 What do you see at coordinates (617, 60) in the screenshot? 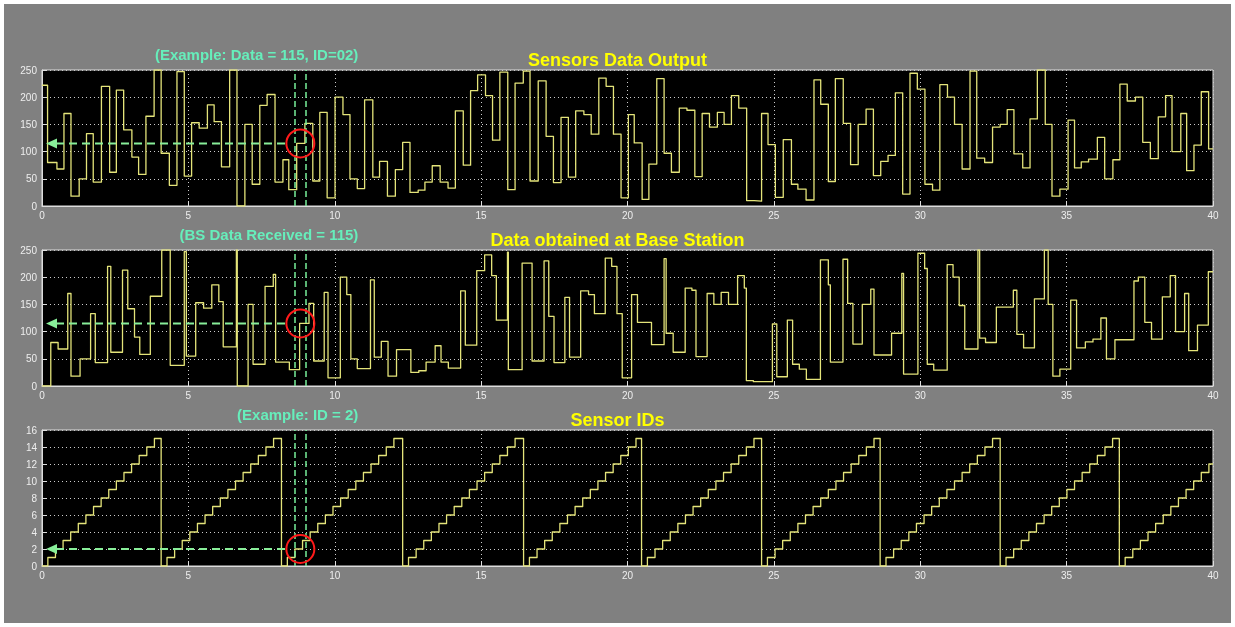
I see `chart-title: Sensors Data Output` at bounding box center [617, 60].